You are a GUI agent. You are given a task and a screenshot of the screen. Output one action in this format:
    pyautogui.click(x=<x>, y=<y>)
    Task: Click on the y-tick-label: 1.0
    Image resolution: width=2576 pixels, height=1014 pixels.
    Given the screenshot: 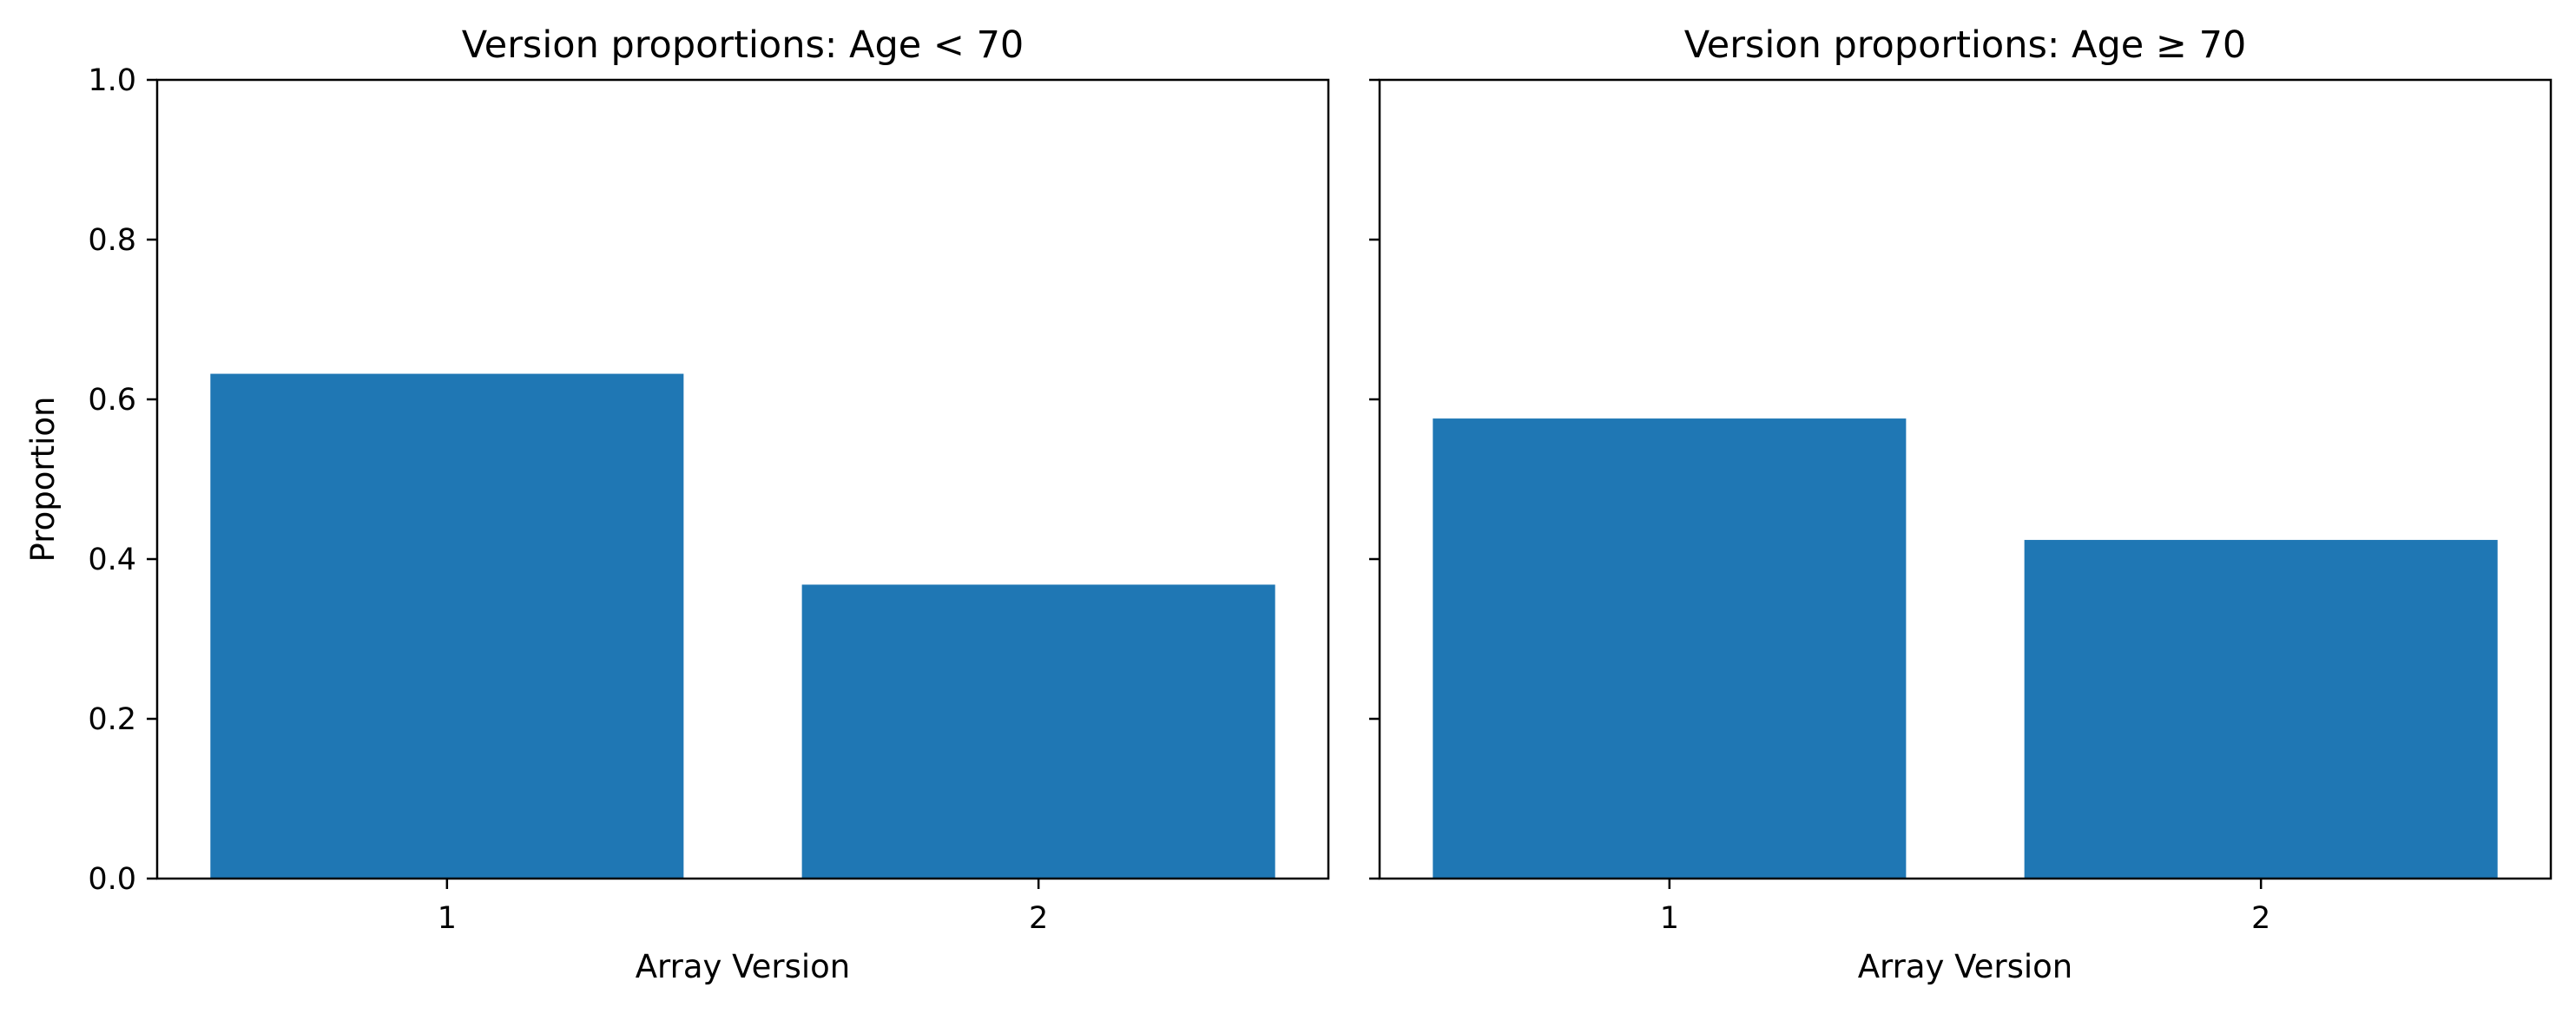 What is the action you would take?
    pyautogui.click(x=112, y=80)
    